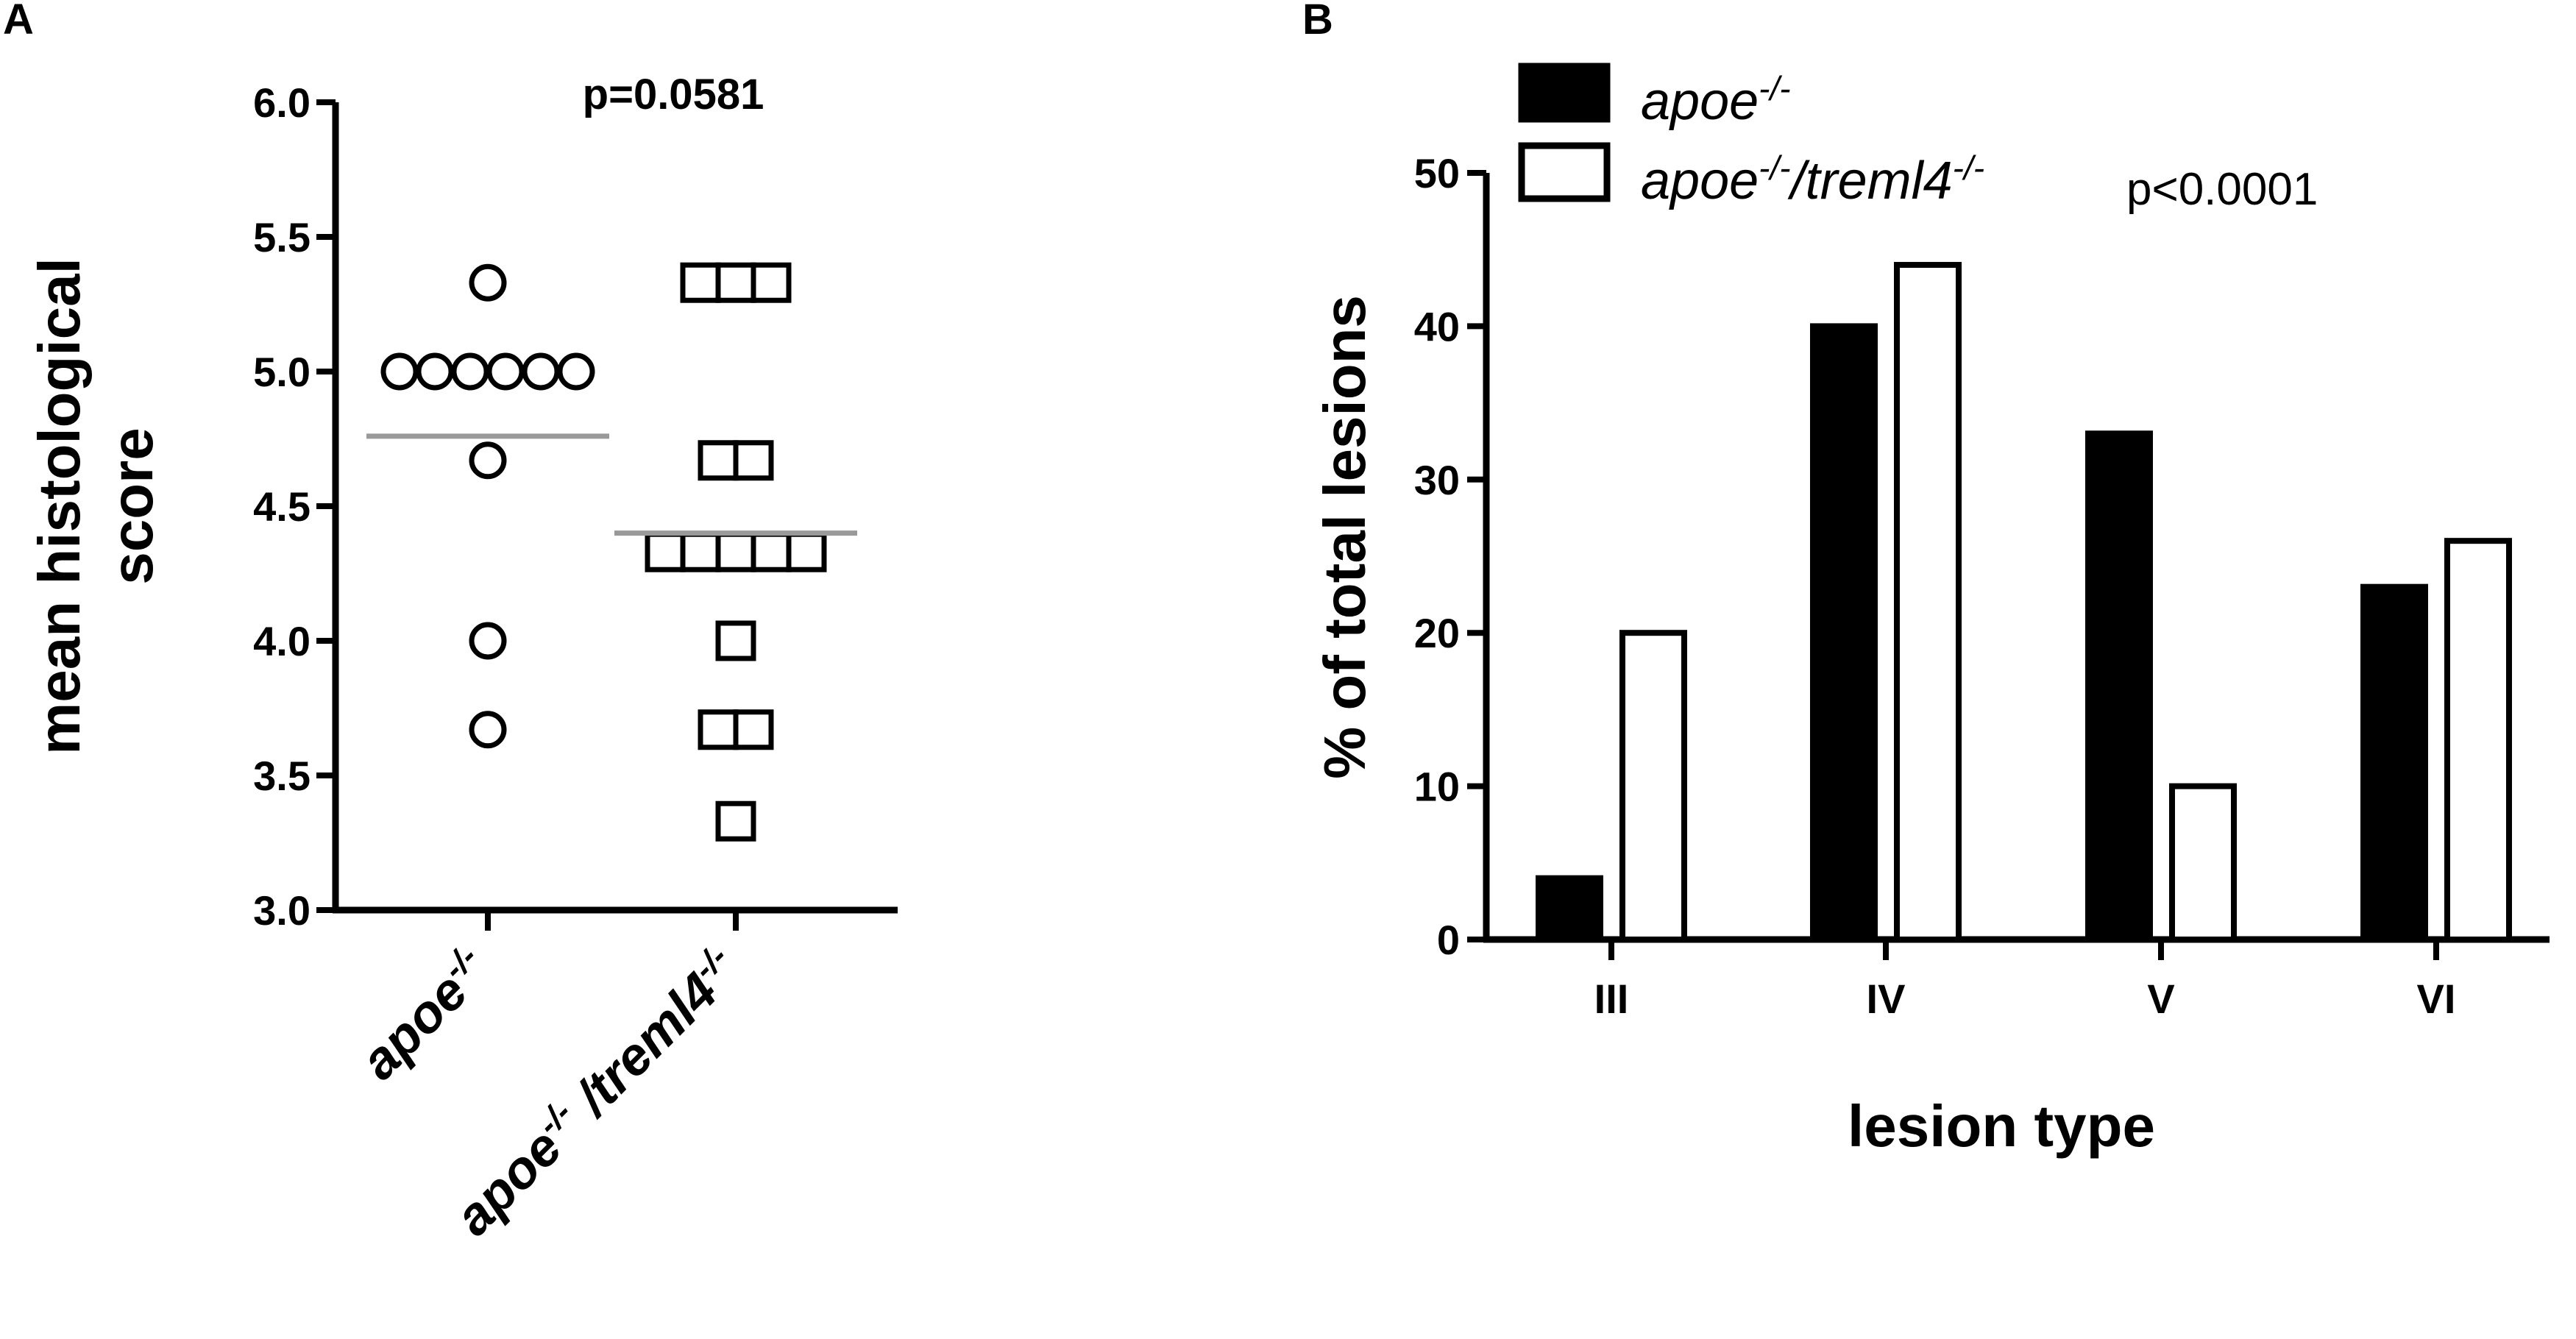  Describe the element at coordinates (282, 641) in the screenshot. I see `panel-a-y-tick-label: 4.0` at that location.